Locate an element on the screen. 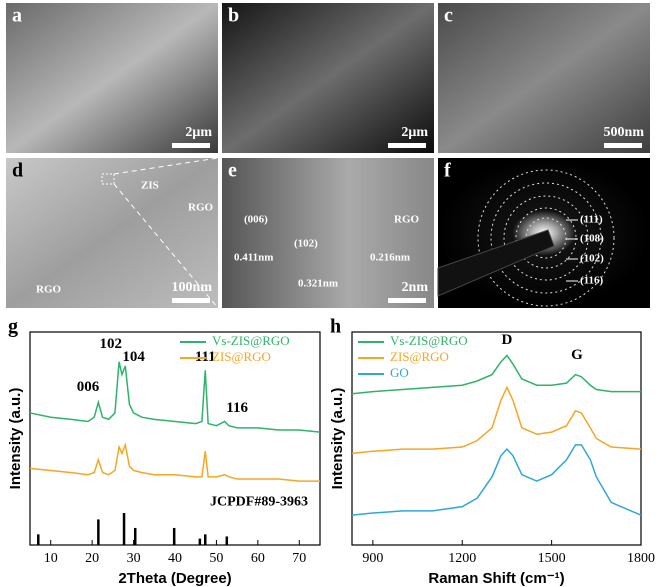 The width and height of the screenshot is (661, 587). annotation: (108) is located at coordinates (592, 239).